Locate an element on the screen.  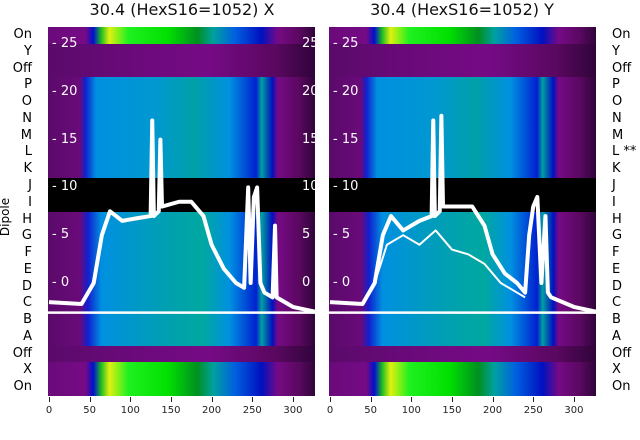
x-tick-label: 300 is located at coordinates (293, 410).